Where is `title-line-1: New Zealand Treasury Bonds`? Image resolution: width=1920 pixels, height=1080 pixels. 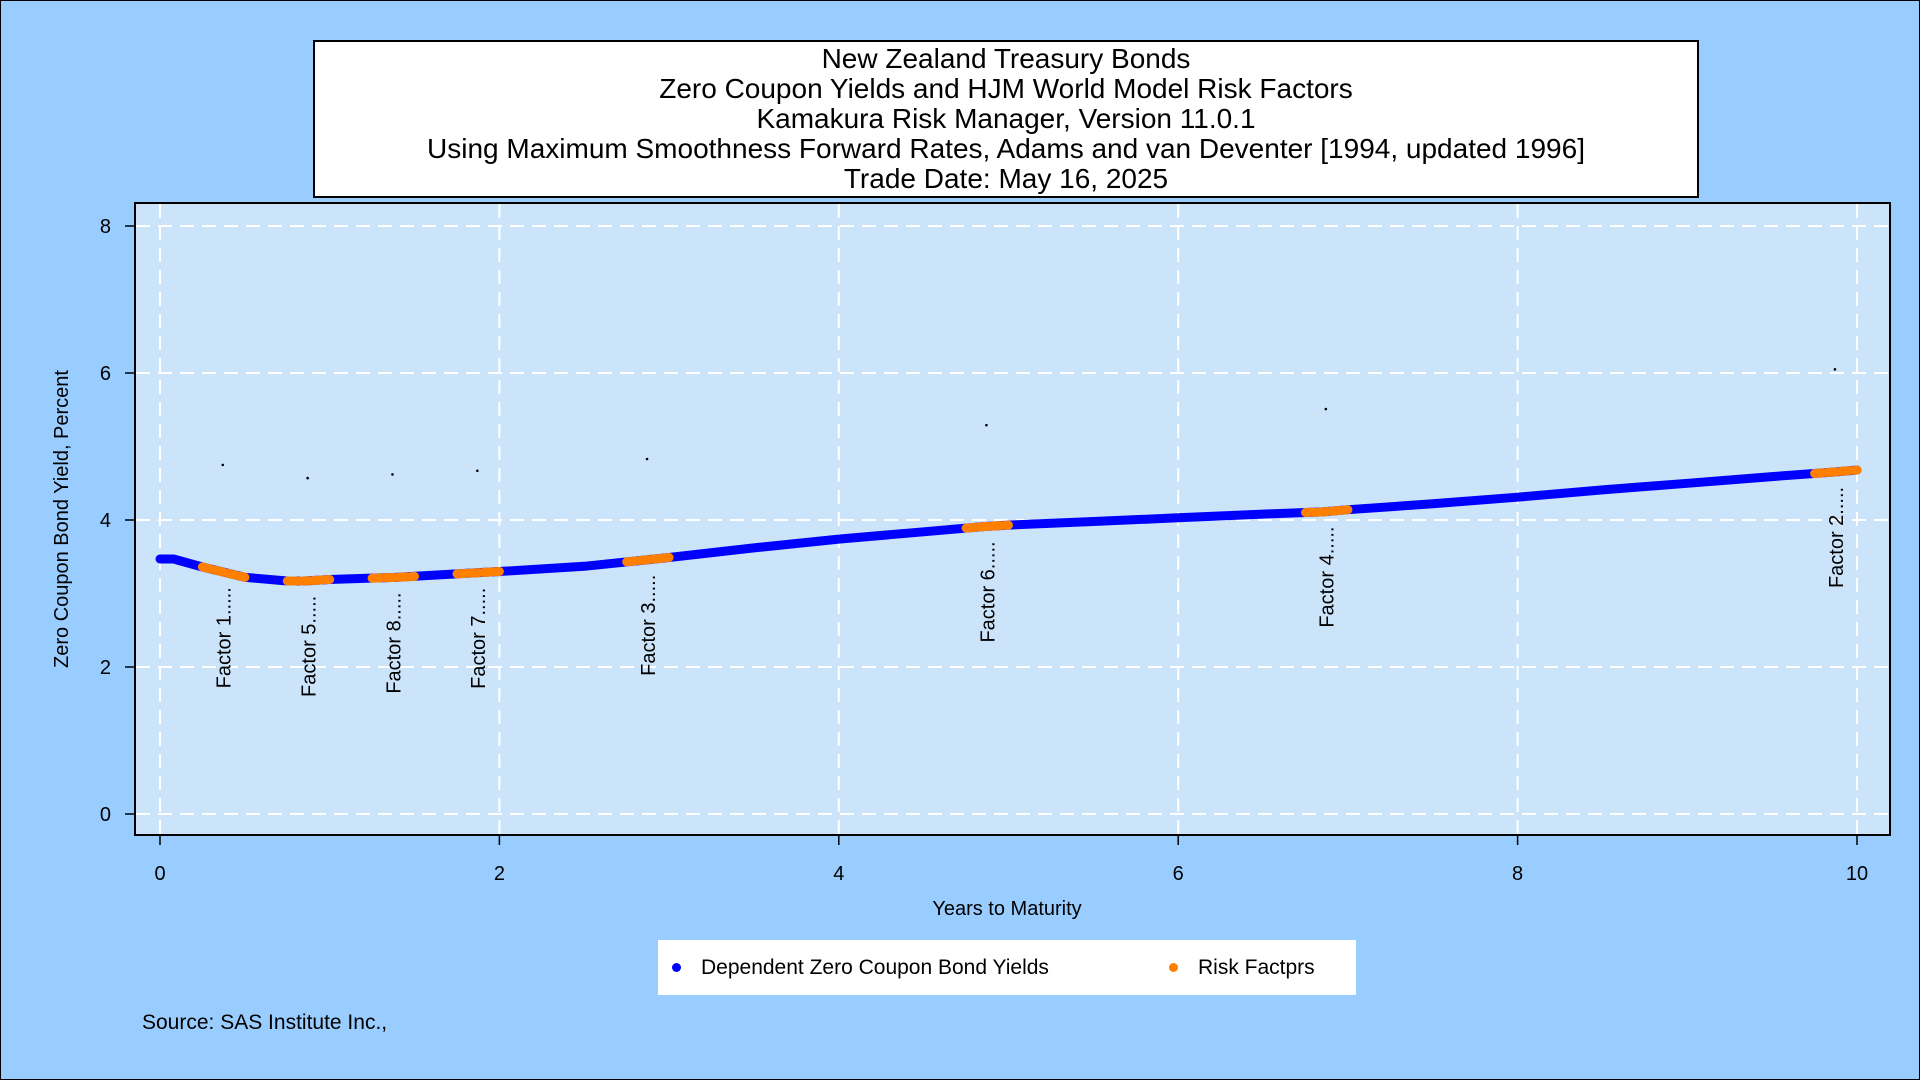 title-line-1: New Zealand Treasury Bonds is located at coordinates (1006, 58).